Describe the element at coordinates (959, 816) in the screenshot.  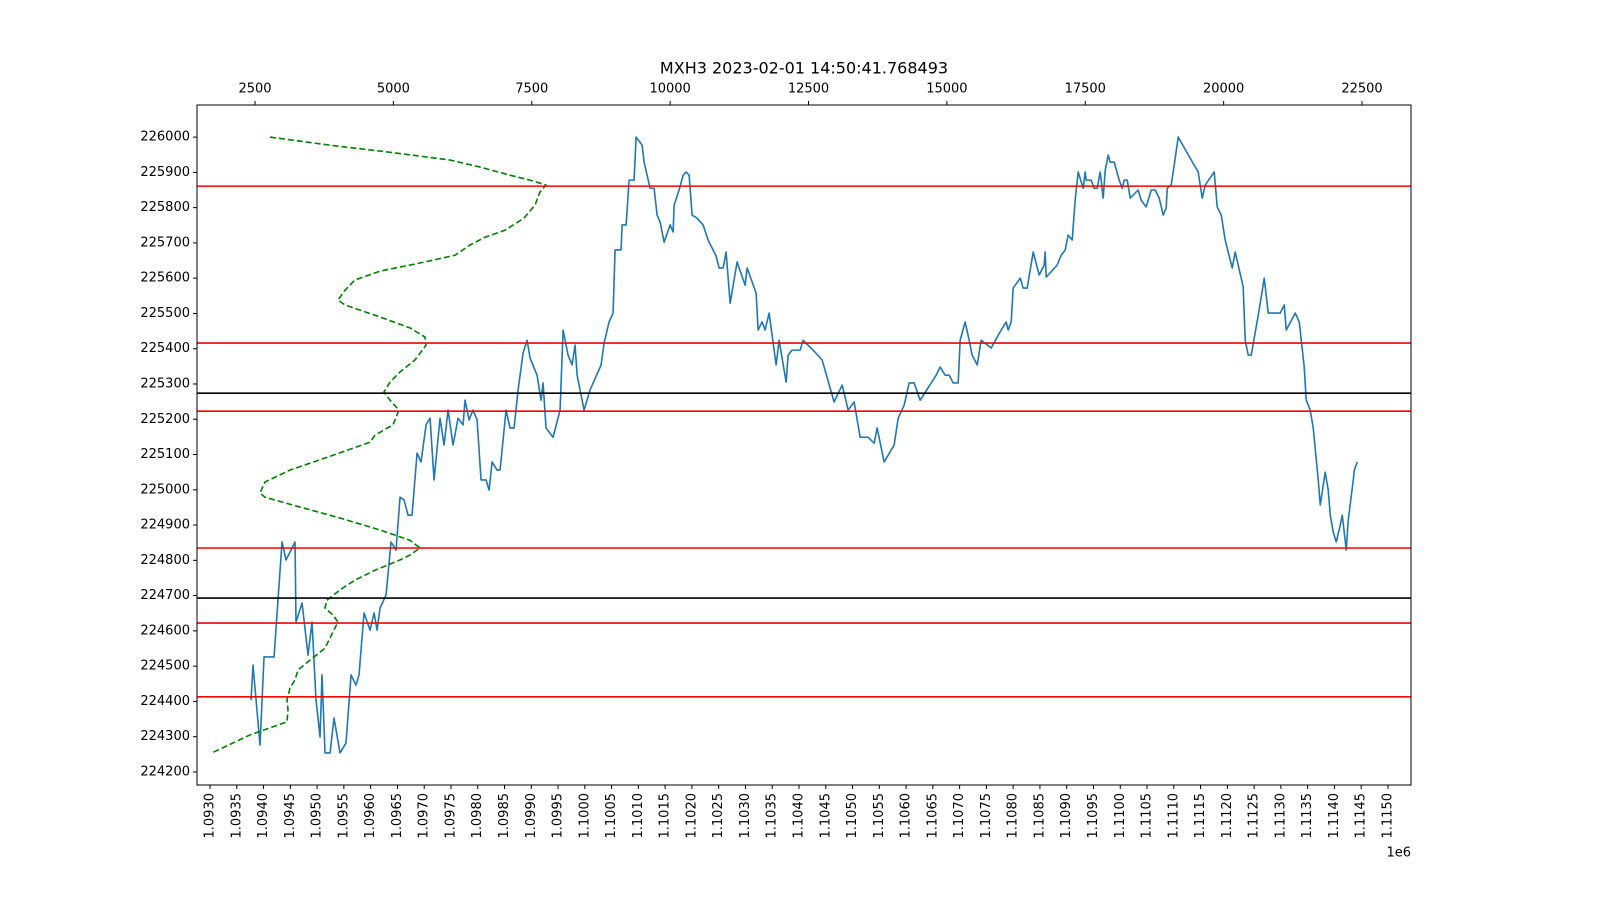
I see `x-tick-label: 1.1070` at that location.